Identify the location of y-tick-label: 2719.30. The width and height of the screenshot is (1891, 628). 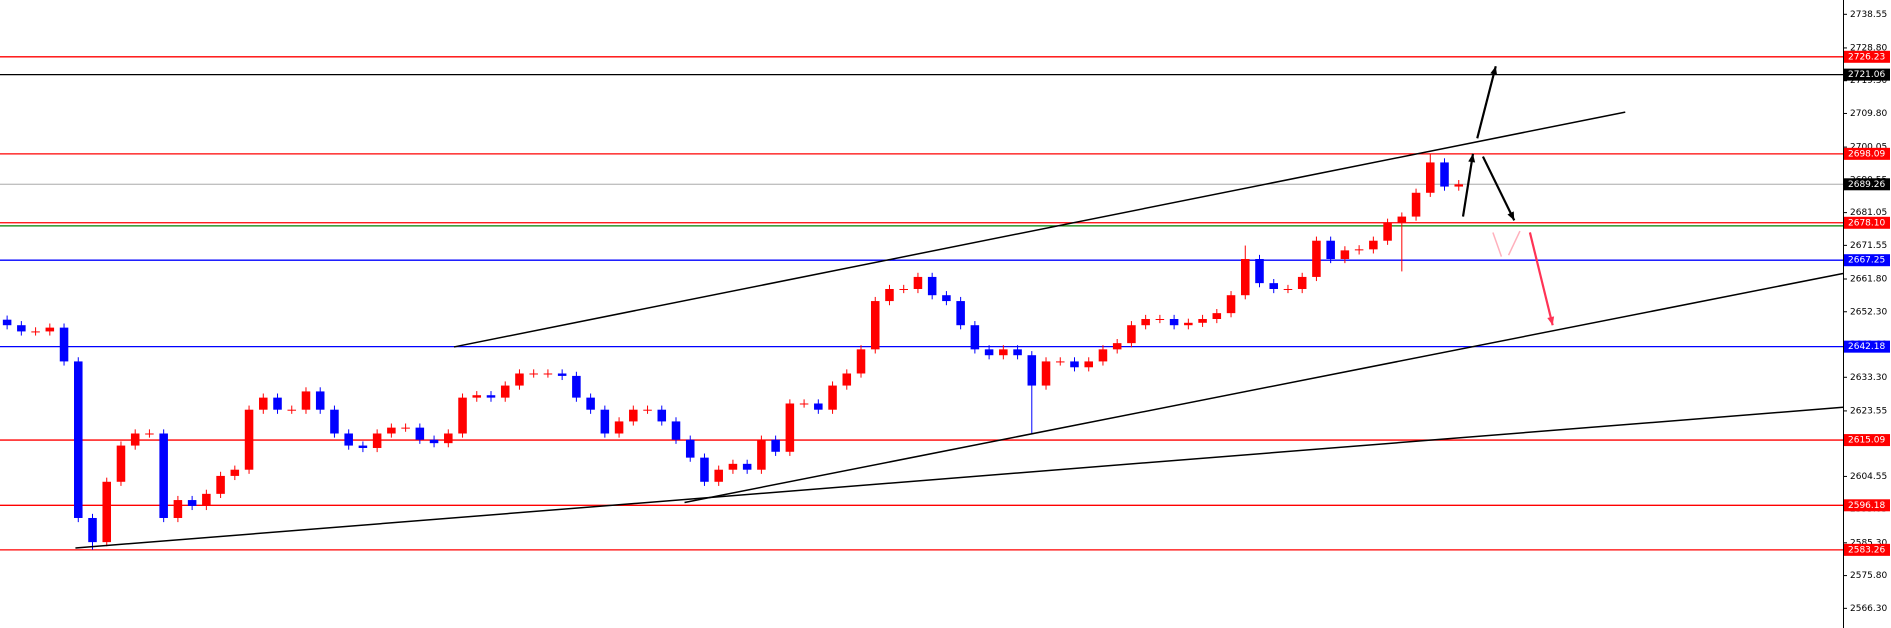
(1868, 81).